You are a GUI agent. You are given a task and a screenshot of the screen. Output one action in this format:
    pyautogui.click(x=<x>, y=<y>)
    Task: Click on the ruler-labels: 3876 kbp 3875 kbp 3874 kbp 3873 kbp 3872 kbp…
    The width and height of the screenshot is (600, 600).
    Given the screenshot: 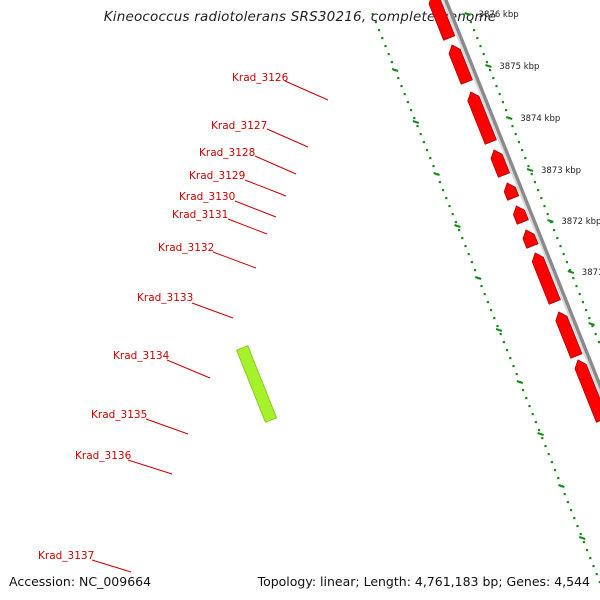 What is the action you would take?
    pyautogui.click(x=539, y=144)
    